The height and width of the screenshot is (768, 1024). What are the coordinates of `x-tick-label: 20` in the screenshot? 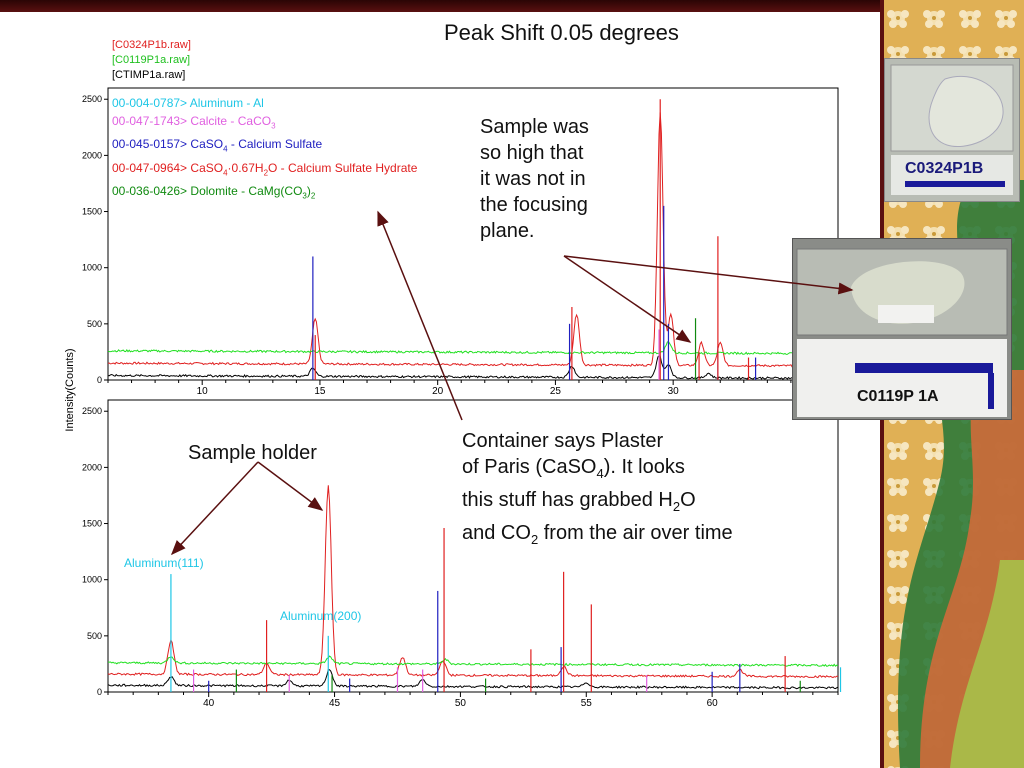 It's located at (438, 391).